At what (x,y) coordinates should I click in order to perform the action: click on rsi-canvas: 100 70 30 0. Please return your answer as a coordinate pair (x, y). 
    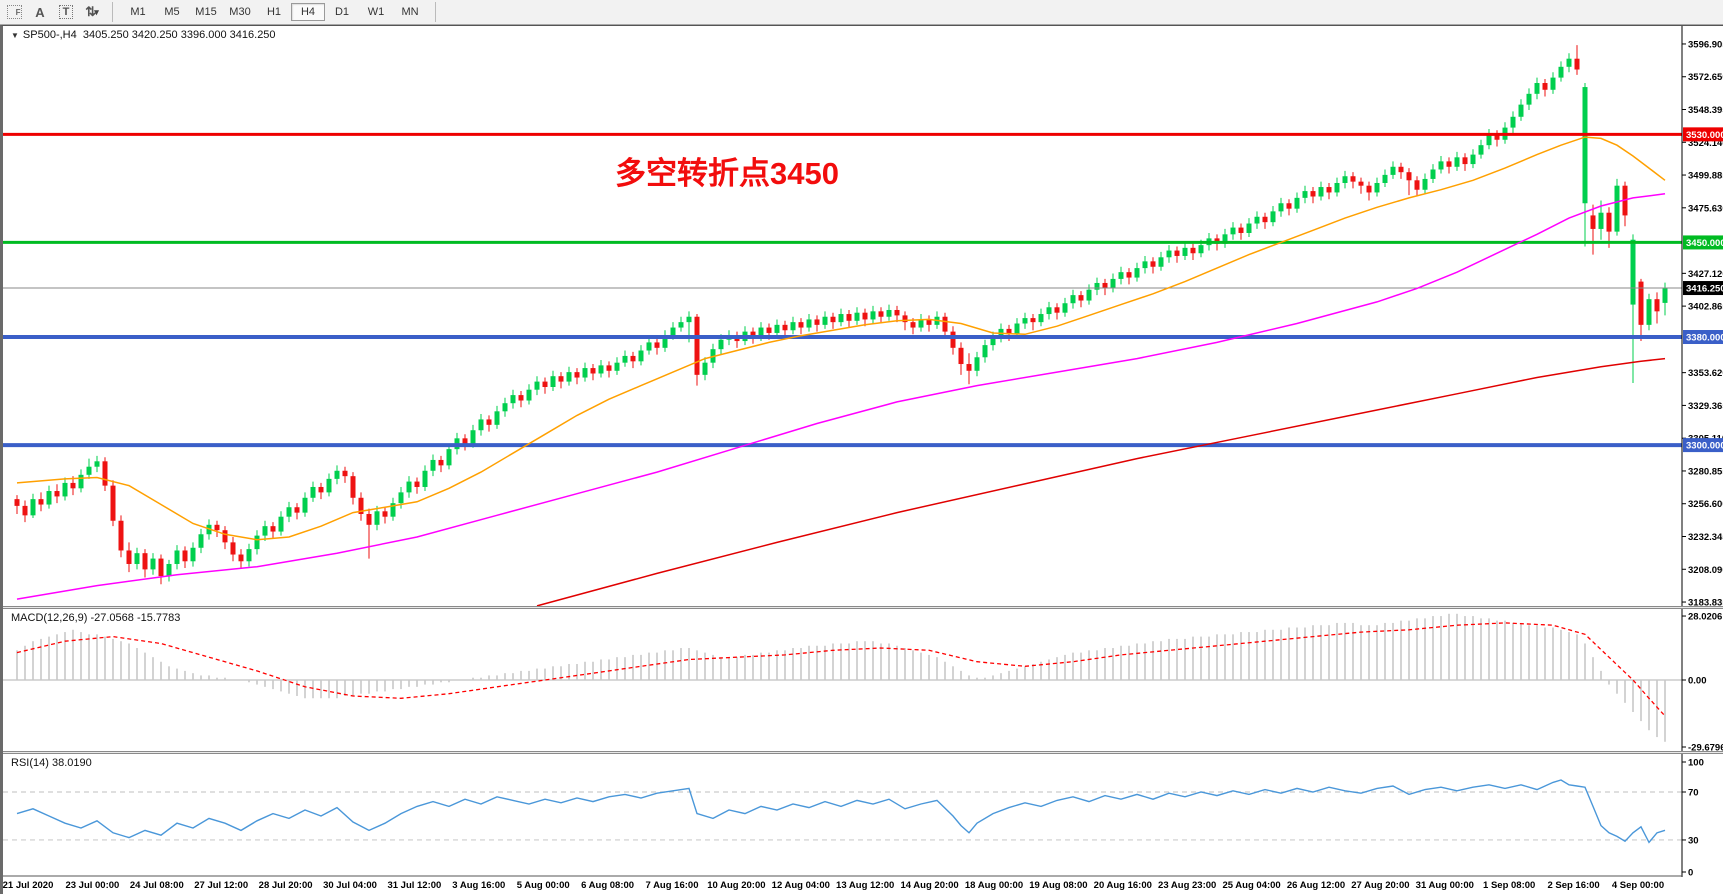
    Looking at the image, I should click on (863, 815).